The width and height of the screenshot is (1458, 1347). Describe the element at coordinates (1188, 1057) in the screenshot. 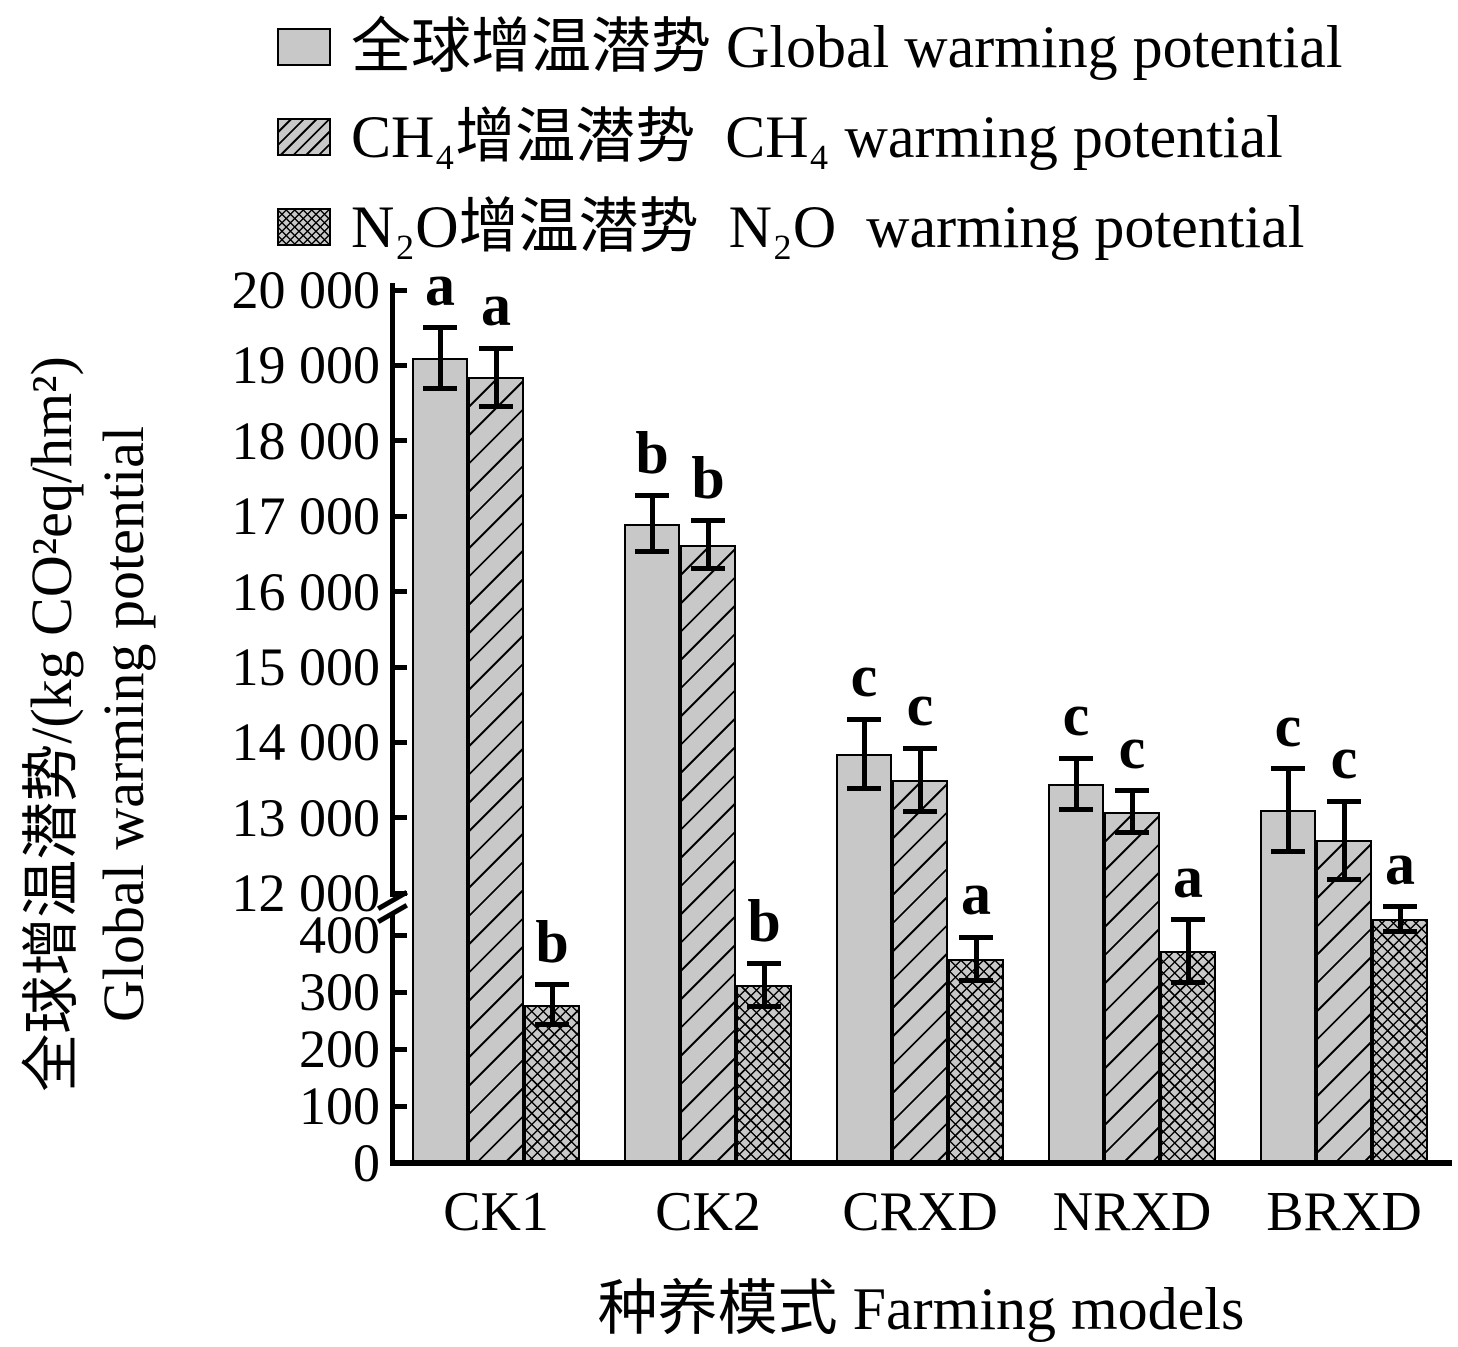

I see `bar-n2o-nrxd` at that location.